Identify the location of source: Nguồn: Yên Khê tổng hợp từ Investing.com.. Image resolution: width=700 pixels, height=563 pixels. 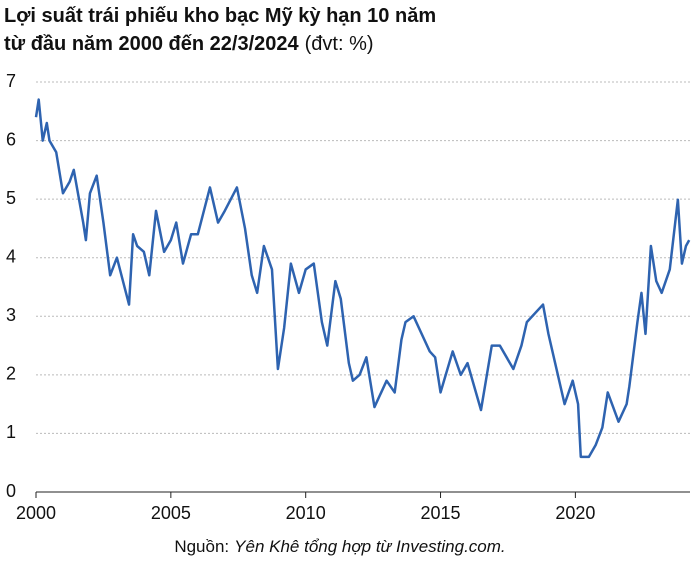
(339, 546).